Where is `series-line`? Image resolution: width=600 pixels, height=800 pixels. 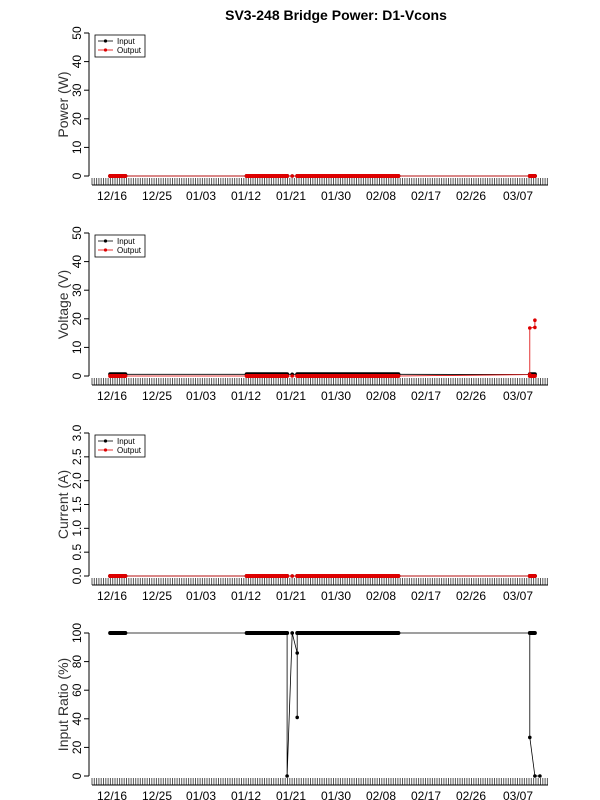
series-line is located at coordinates (325, 704).